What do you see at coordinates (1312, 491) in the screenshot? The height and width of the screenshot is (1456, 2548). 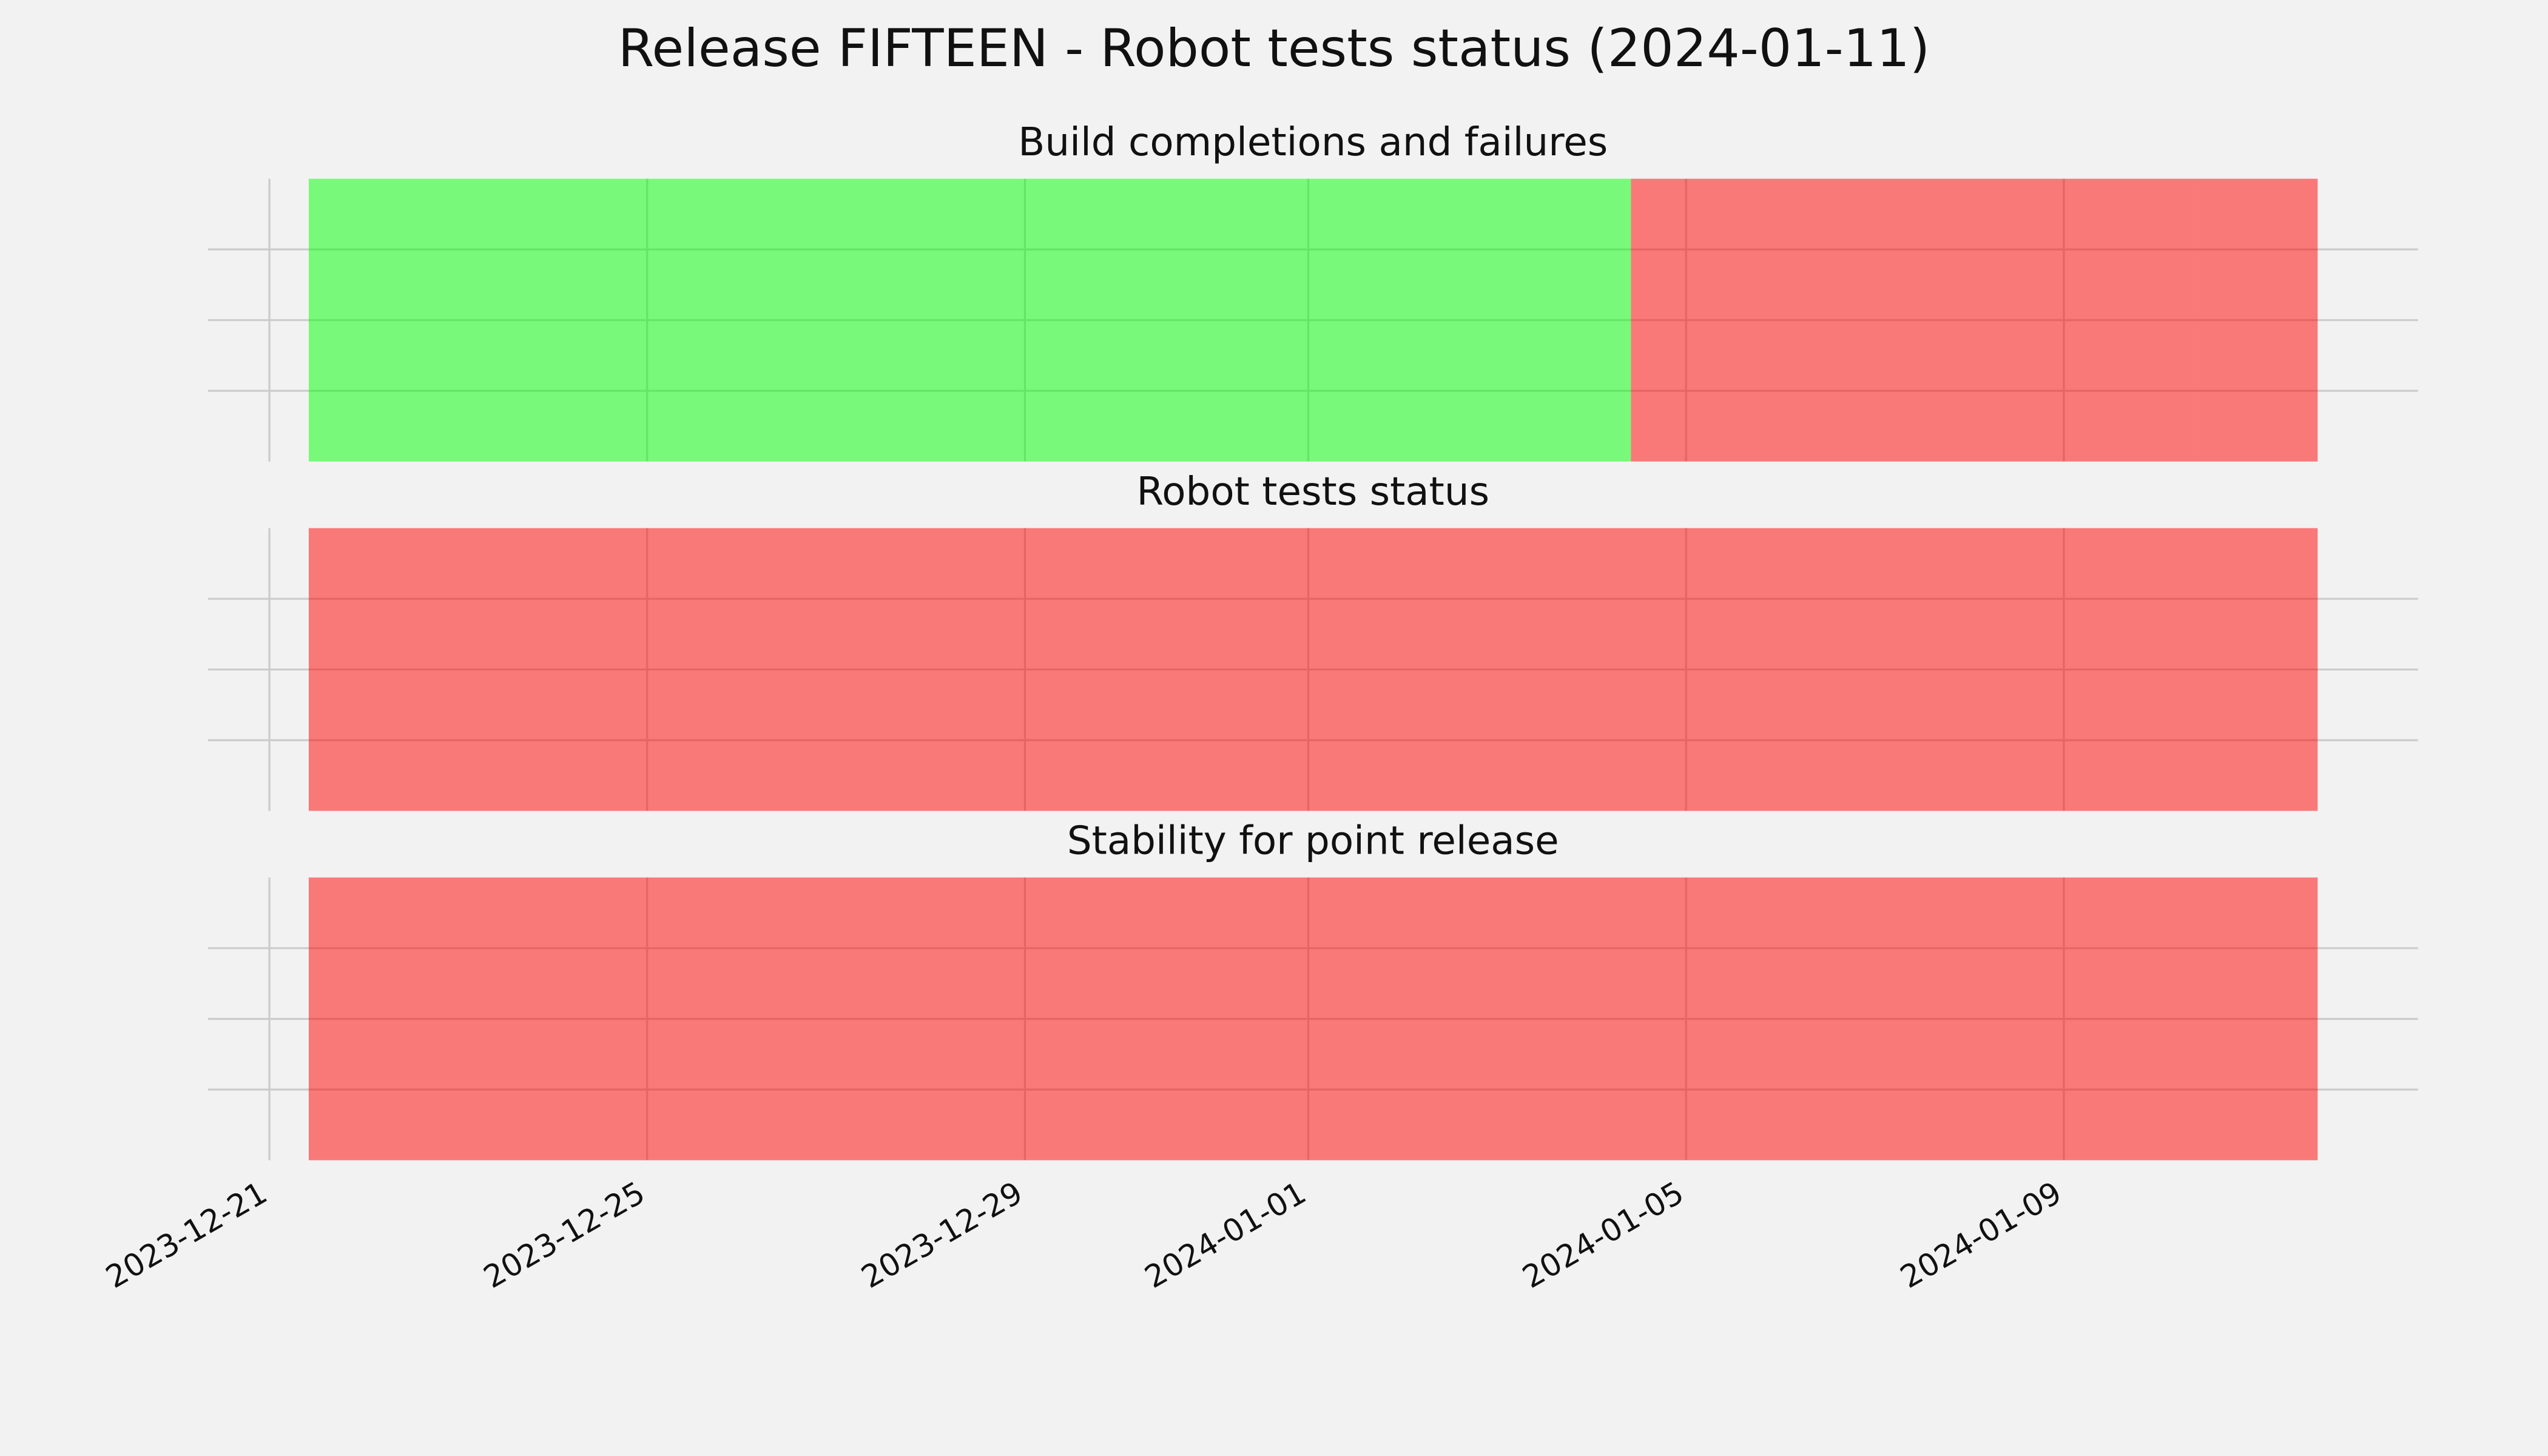 I see `panel-title: Robot tests status` at bounding box center [1312, 491].